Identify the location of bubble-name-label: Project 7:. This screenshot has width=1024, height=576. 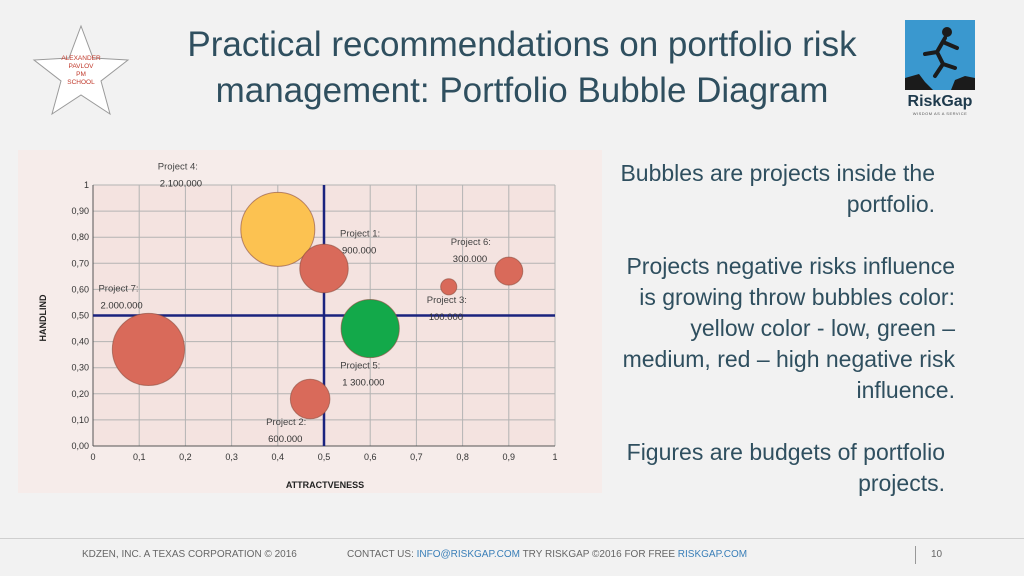
(118, 288).